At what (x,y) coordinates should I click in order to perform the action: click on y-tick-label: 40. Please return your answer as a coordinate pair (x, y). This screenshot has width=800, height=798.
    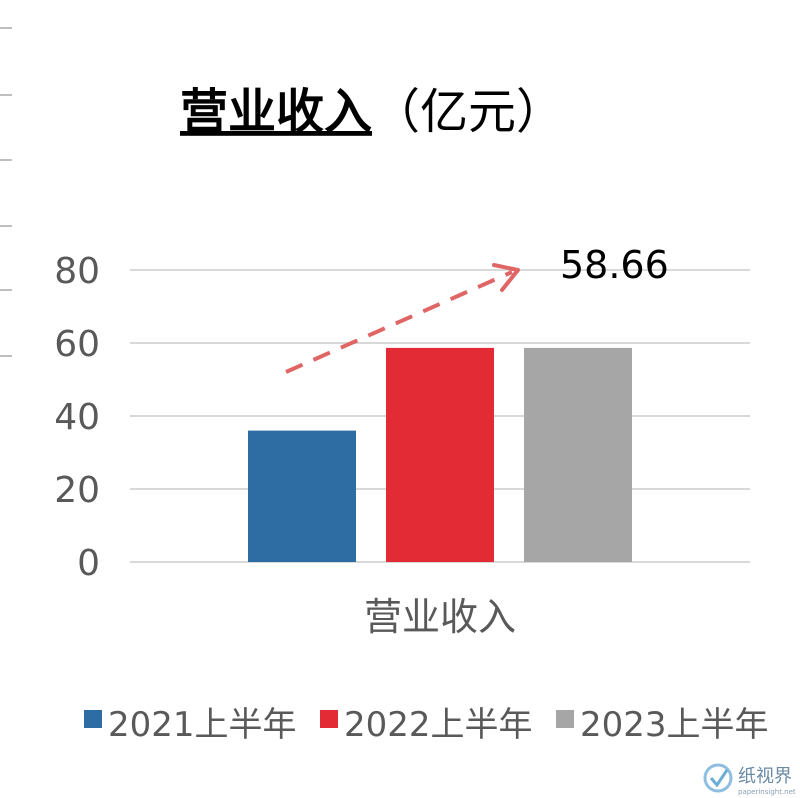
    Looking at the image, I should click on (77, 417).